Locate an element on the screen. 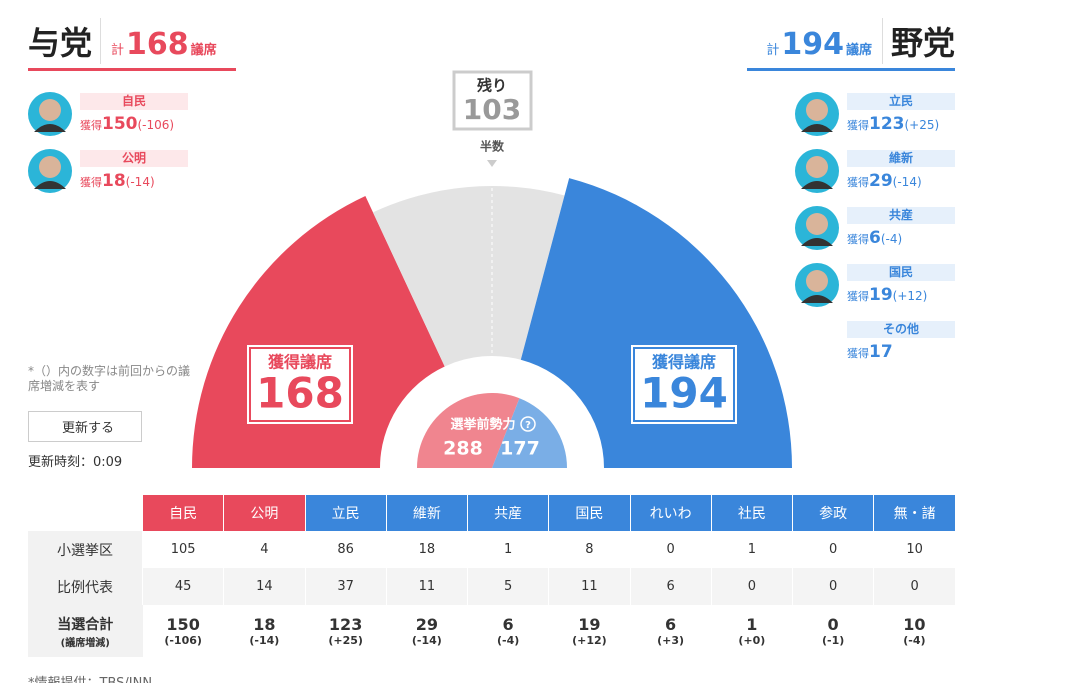  party-seats: 獲得18(-14) is located at coordinates (117, 181).